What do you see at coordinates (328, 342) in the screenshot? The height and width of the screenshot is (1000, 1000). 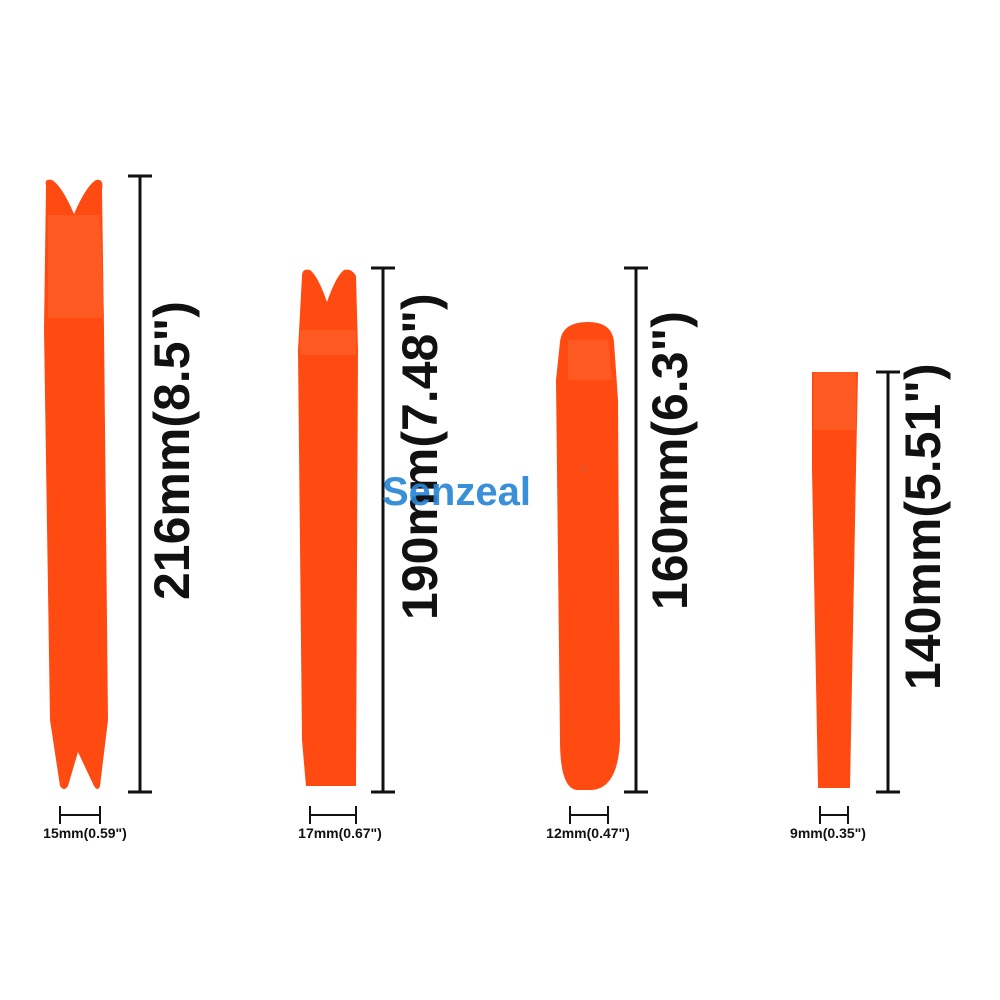 I see `pry-tool-2-ridge` at bounding box center [328, 342].